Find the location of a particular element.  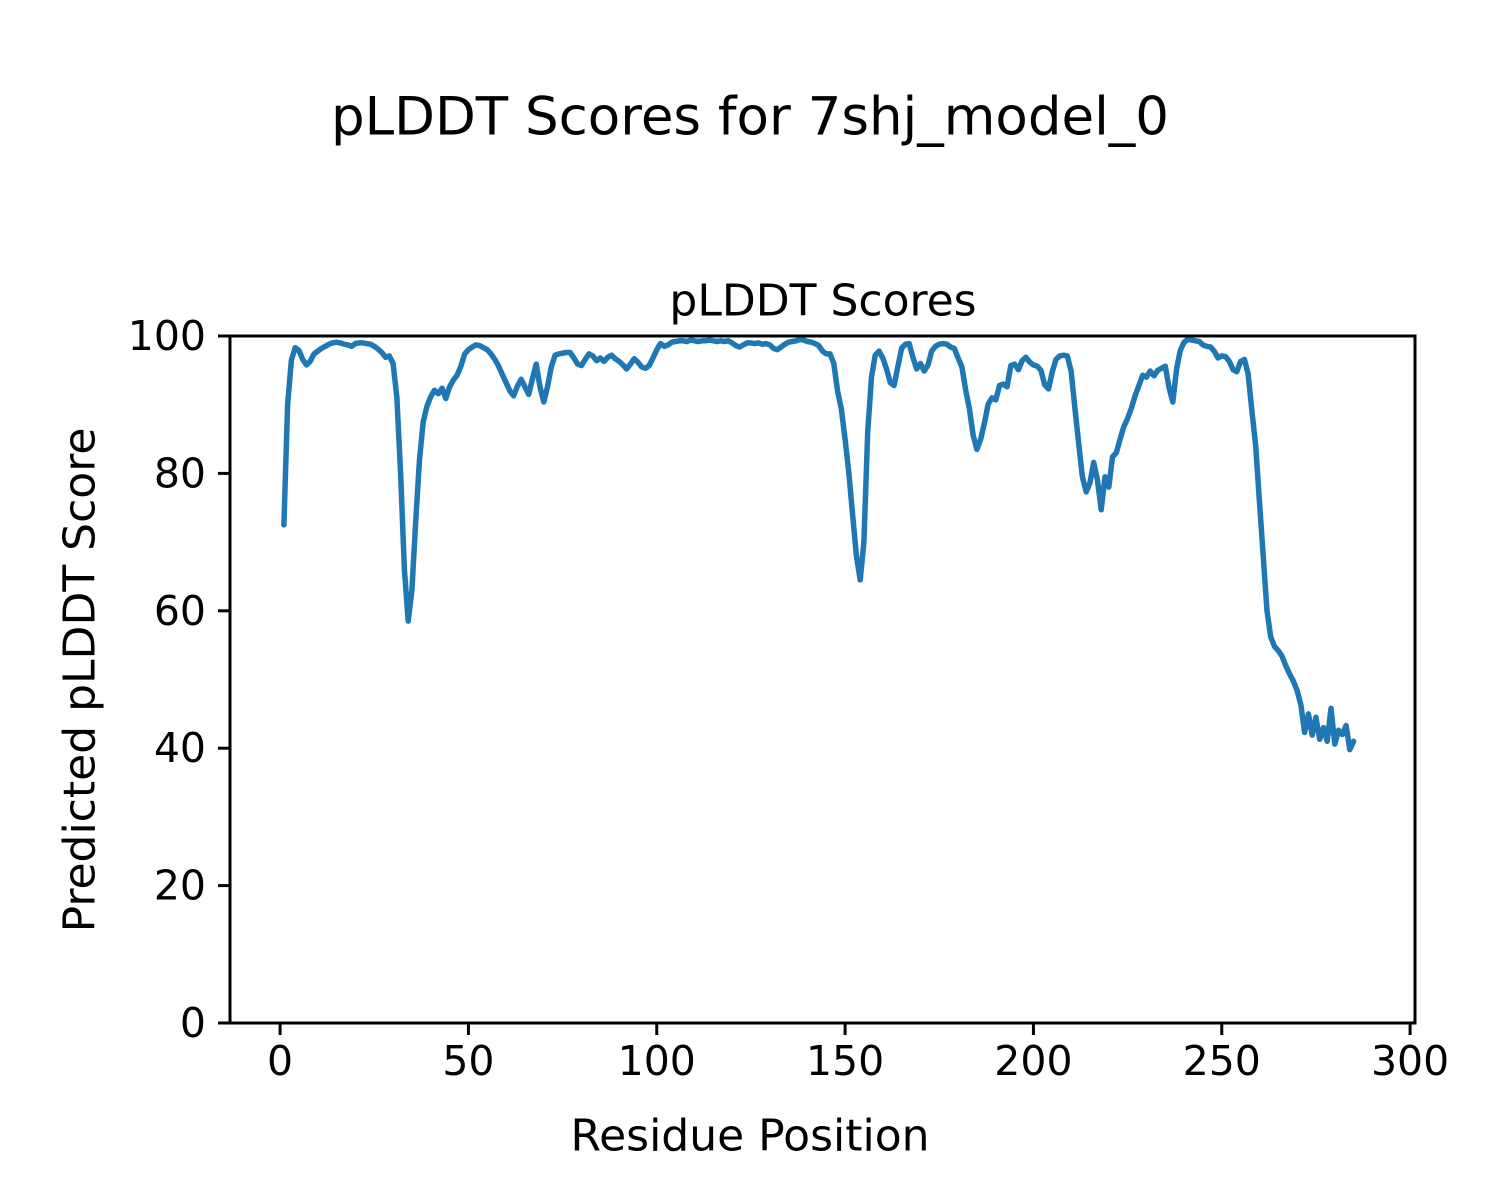

axes-title: pLDDT Scores is located at coordinates (823, 301).